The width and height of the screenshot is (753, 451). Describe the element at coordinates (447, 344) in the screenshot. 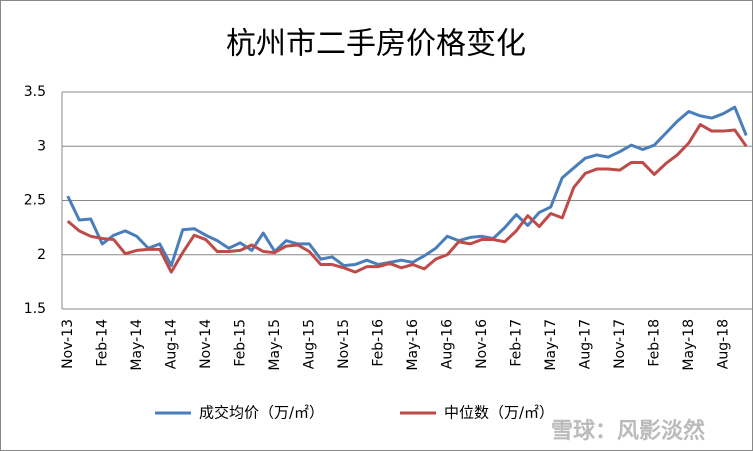

I see `x-tick-label: Aug-16` at that location.